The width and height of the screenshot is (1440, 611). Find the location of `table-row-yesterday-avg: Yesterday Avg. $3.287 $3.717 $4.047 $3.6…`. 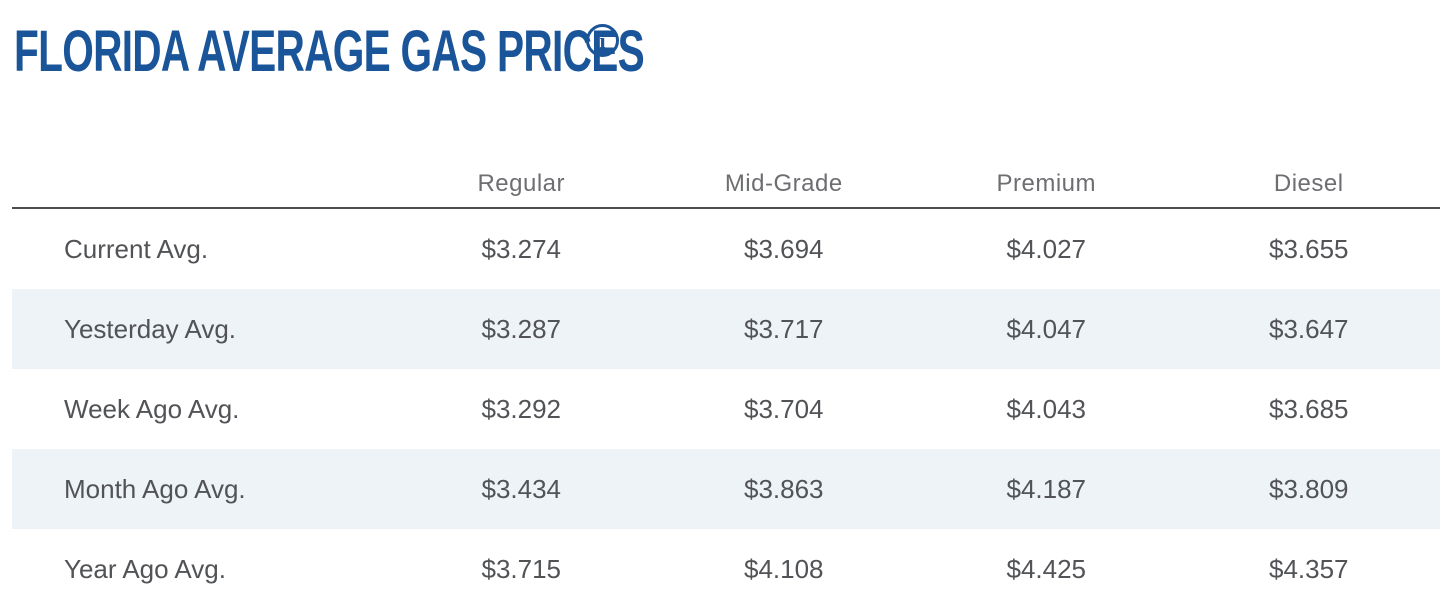

table-row-yesterday-avg: Yesterday Avg. $3.287 $3.717 $4.047 $3.6… is located at coordinates (726, 329).